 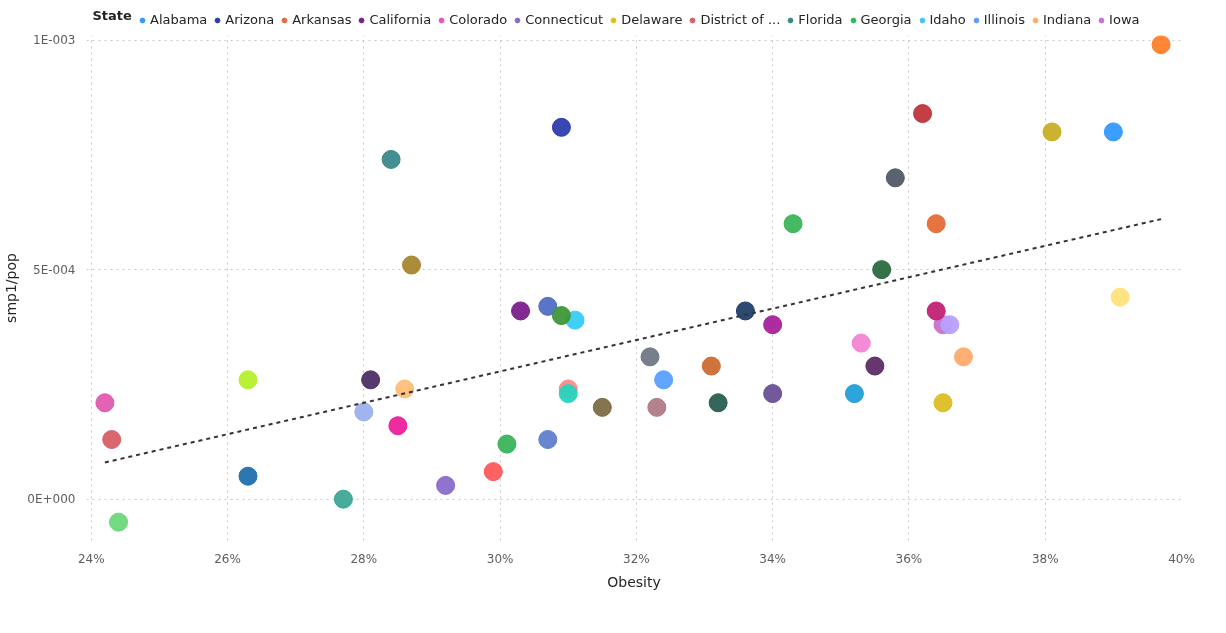 What do you see at coordinates (909, 558) in the screenshot?
I see `x-tick-label: 36%` at bounding box center [909, 558].